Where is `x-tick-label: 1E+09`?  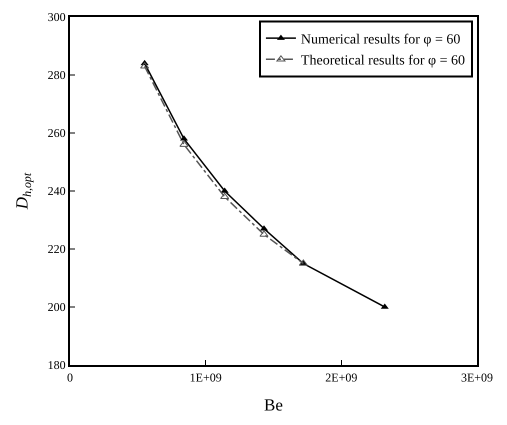
x-tick-label: 1E+09 is located at coordinates (206, 377).